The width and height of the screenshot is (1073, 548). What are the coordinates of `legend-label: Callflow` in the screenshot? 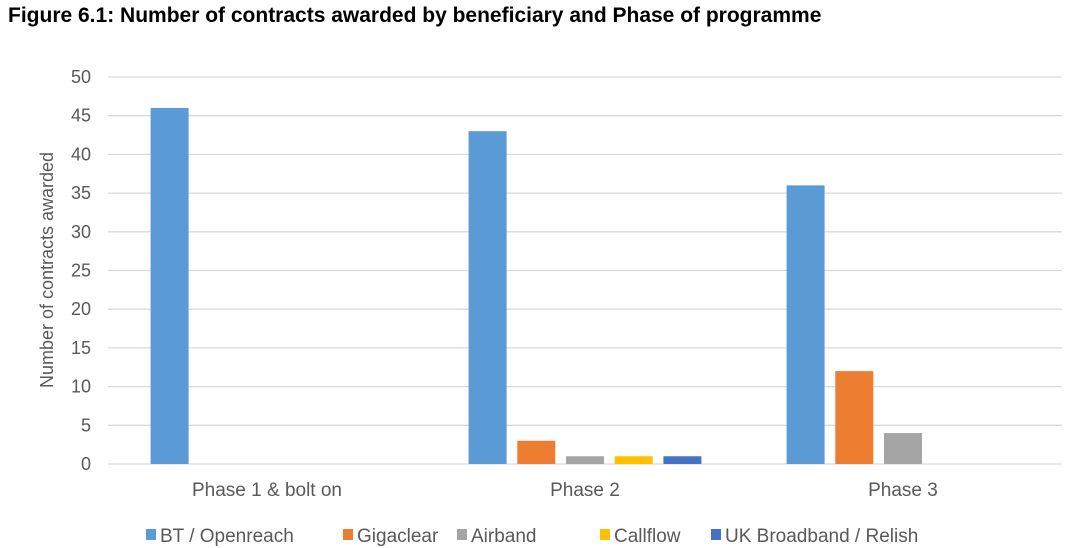 It's located at (647, 536).